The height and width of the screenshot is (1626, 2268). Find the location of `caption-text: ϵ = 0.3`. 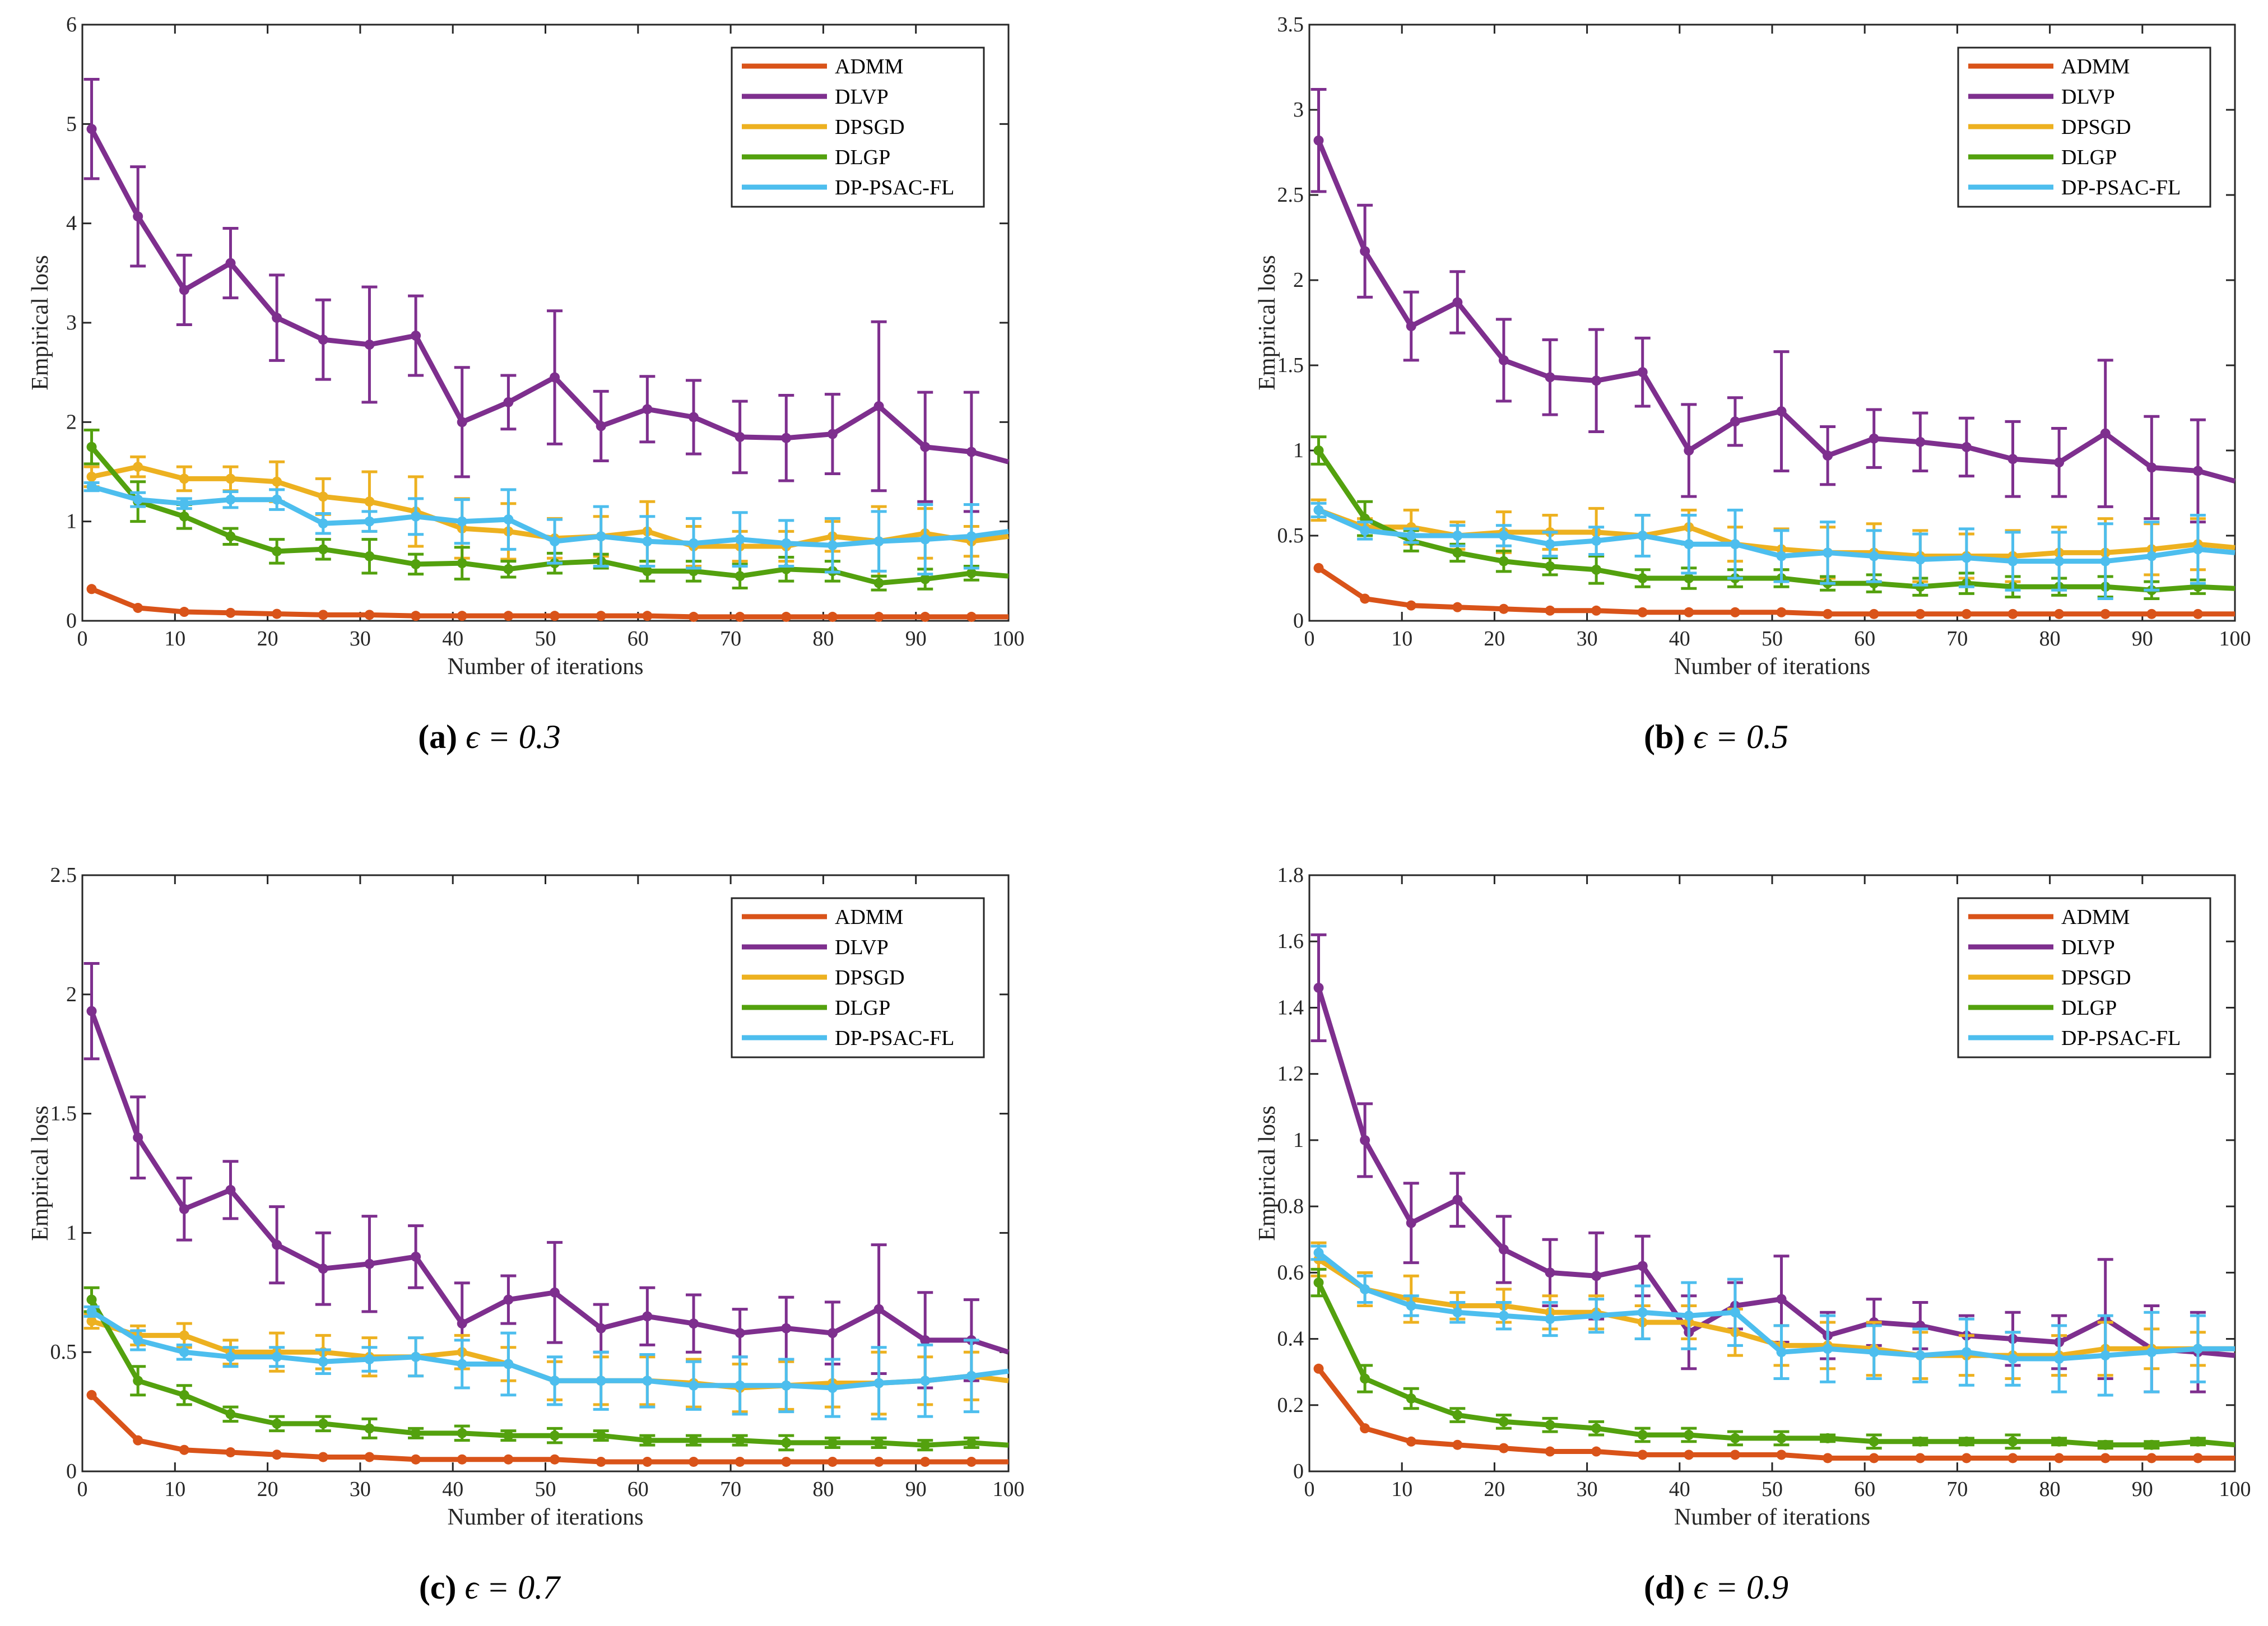

caption-text: ϵ = 0.3 is located at coordinates (513, 736).